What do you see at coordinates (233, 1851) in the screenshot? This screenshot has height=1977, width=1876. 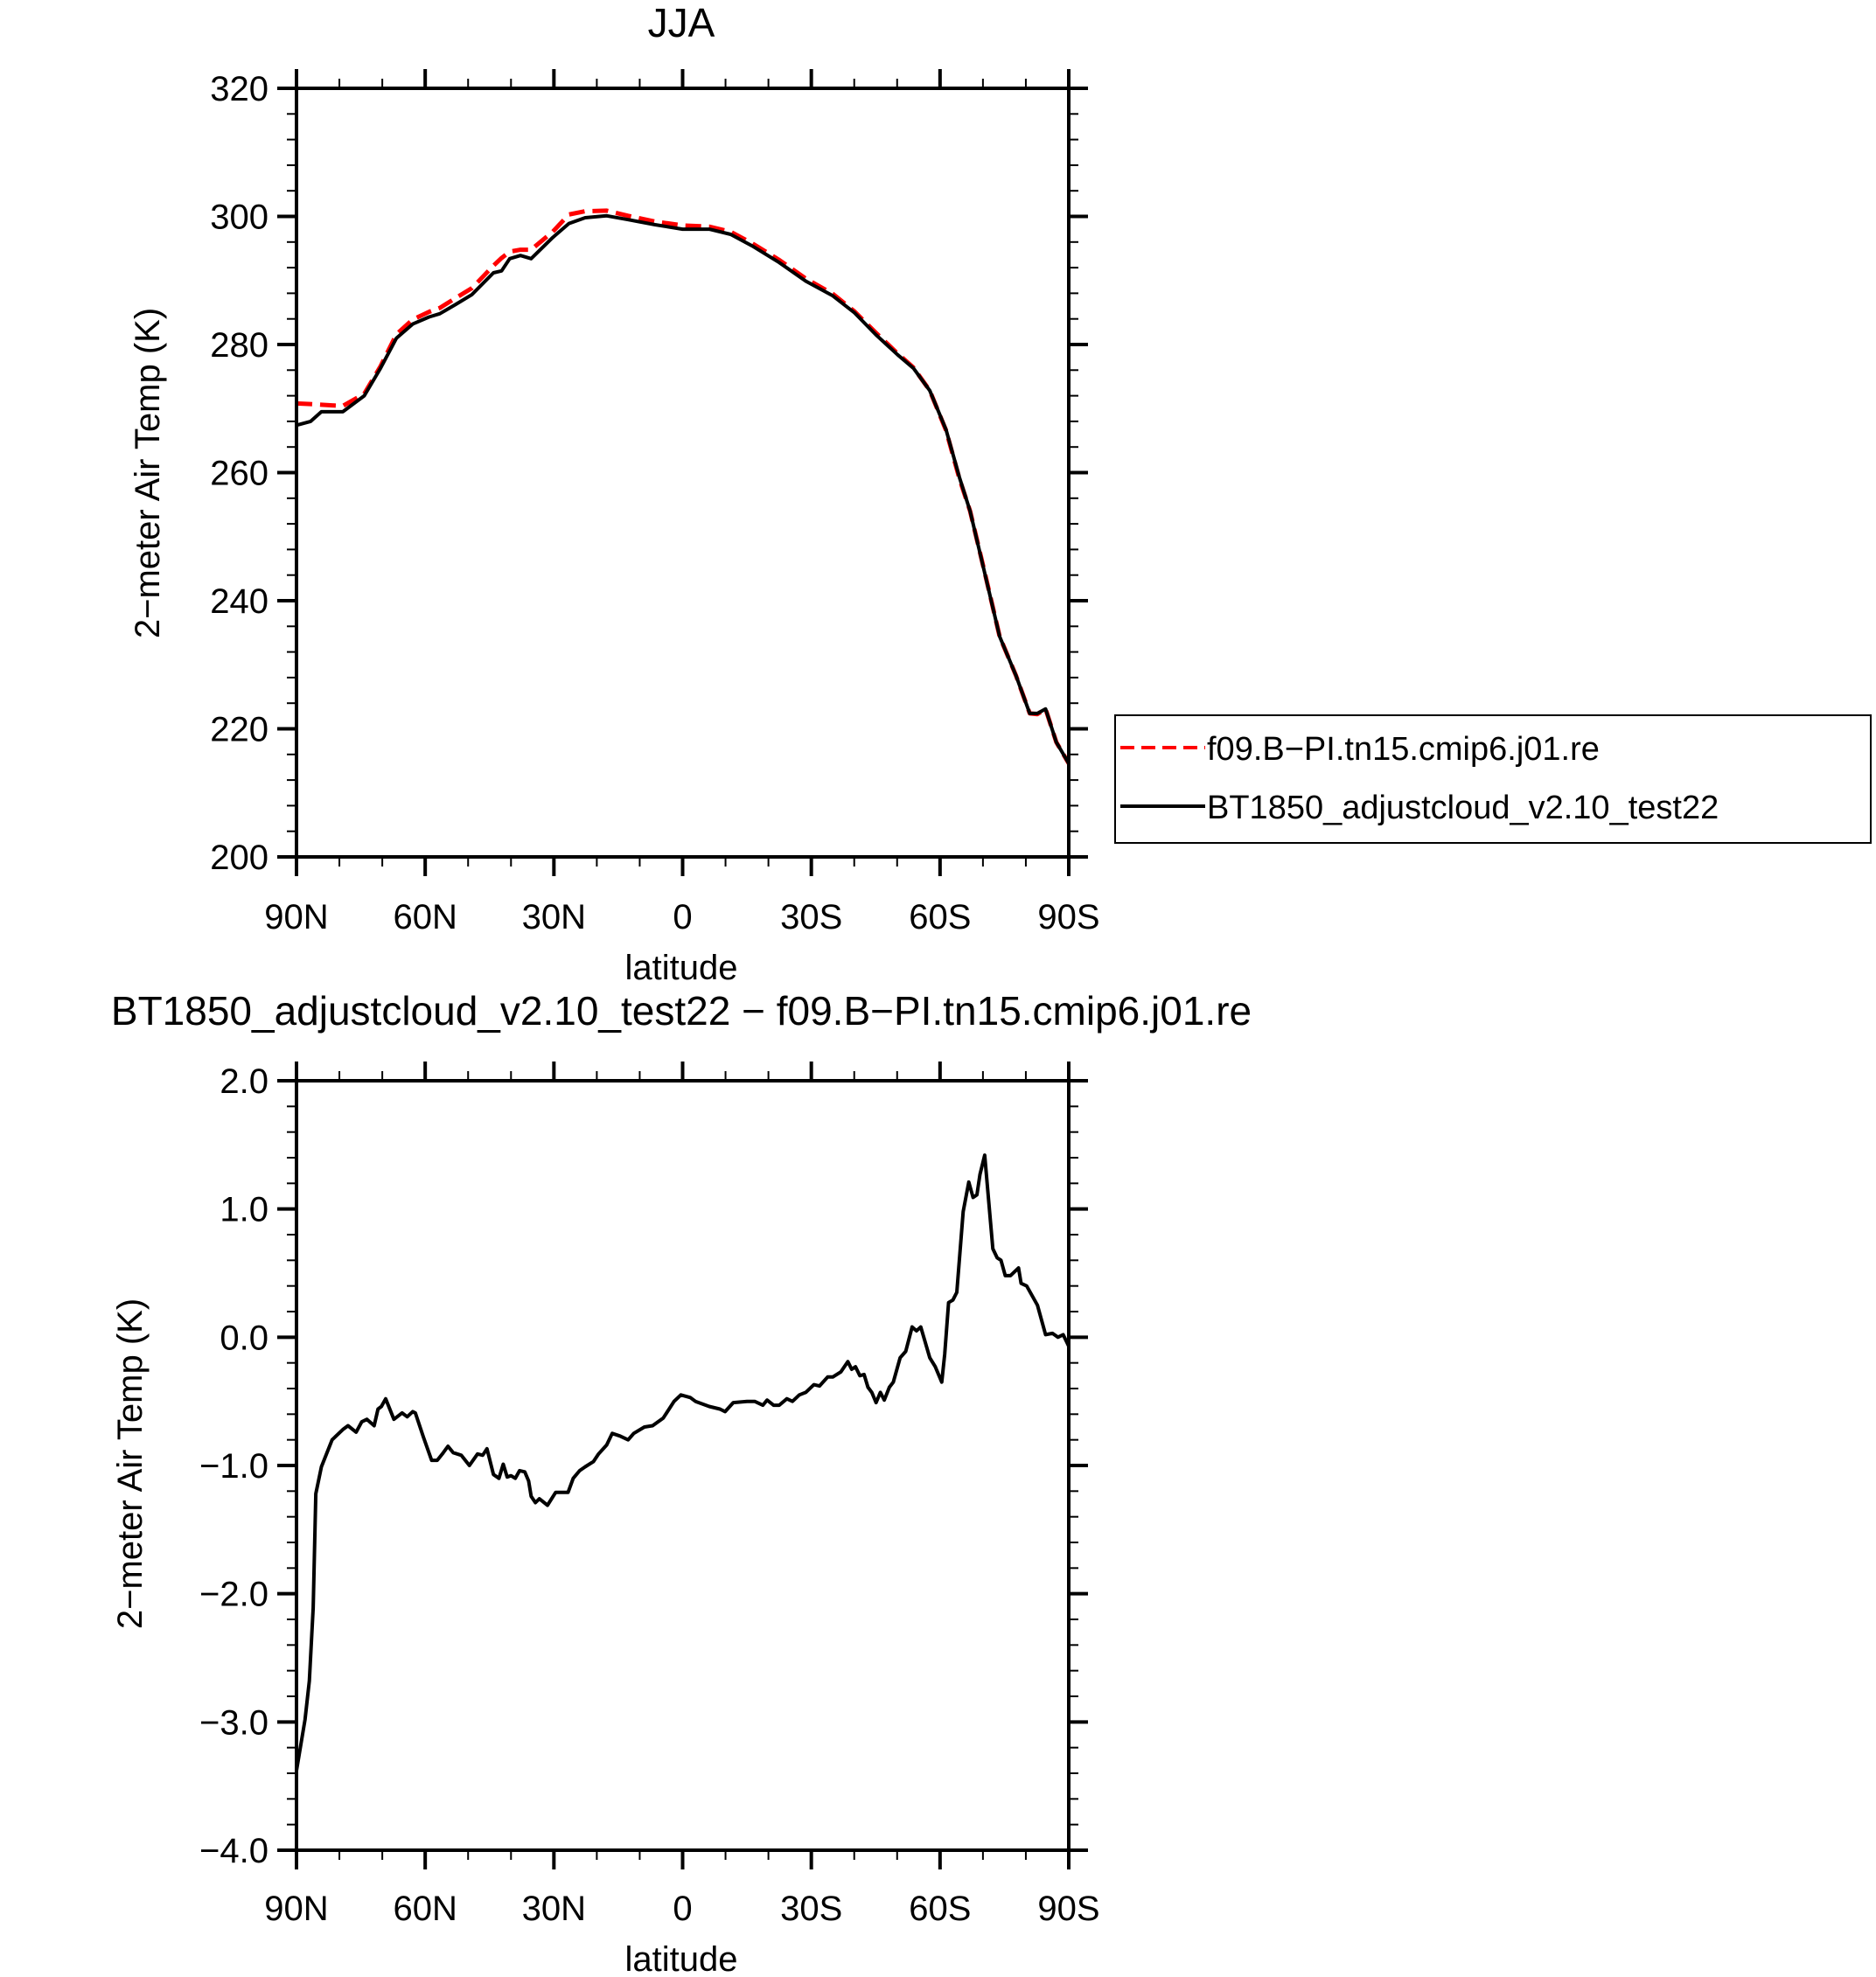 I see `y-tick-label: −4.0` at bounding box center [233, 1851].